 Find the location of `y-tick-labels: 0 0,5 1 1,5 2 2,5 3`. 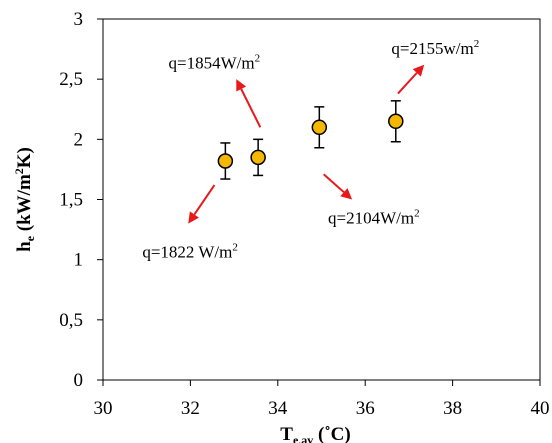

y-tick-labels: 0 0,5 1 1,5 2 2,5 3 is located at coordinates (71, 200).